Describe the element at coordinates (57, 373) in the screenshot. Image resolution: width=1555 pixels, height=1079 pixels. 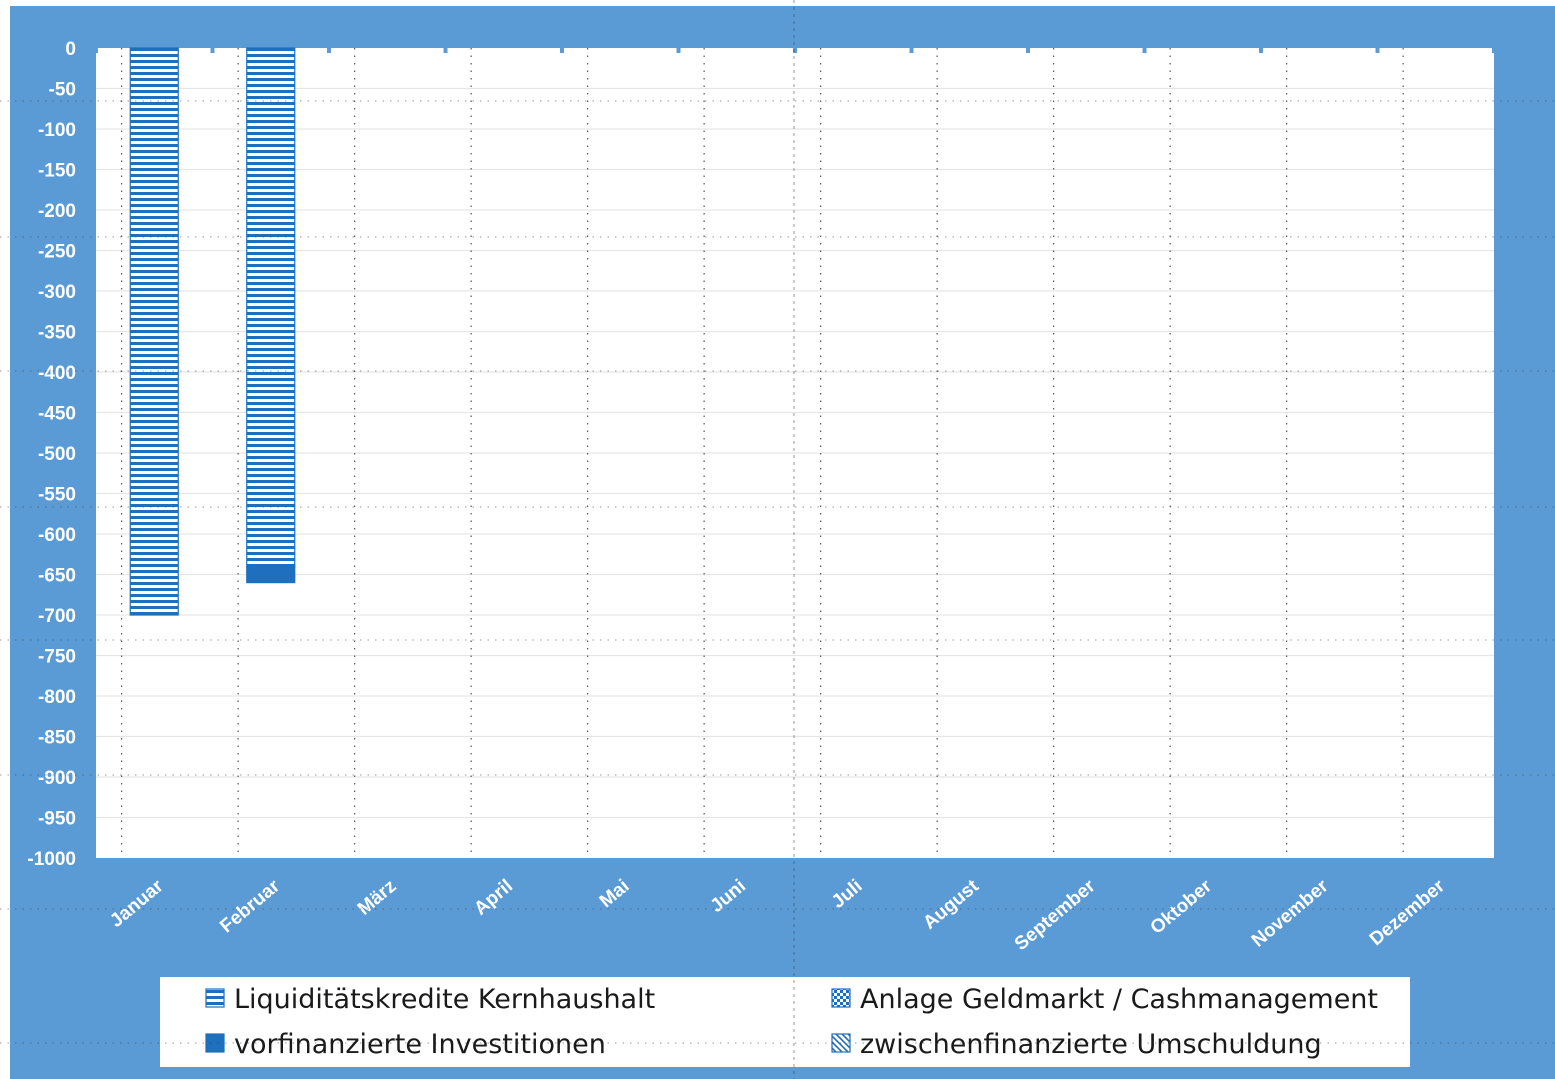
I see `y-tick-label: -400` at that location.